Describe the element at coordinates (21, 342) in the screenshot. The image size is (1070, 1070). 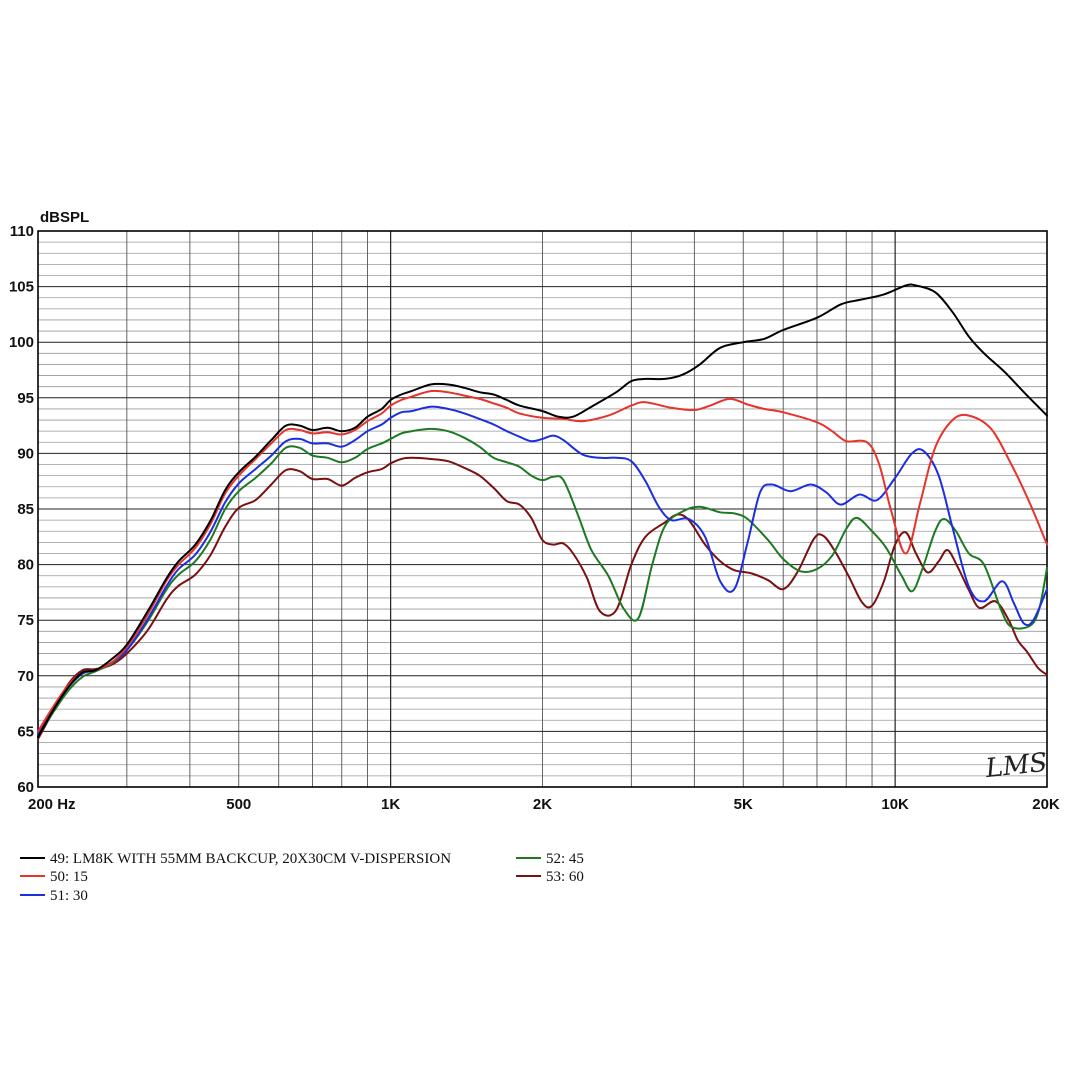
I see `y-tick-label: 100` at that location.